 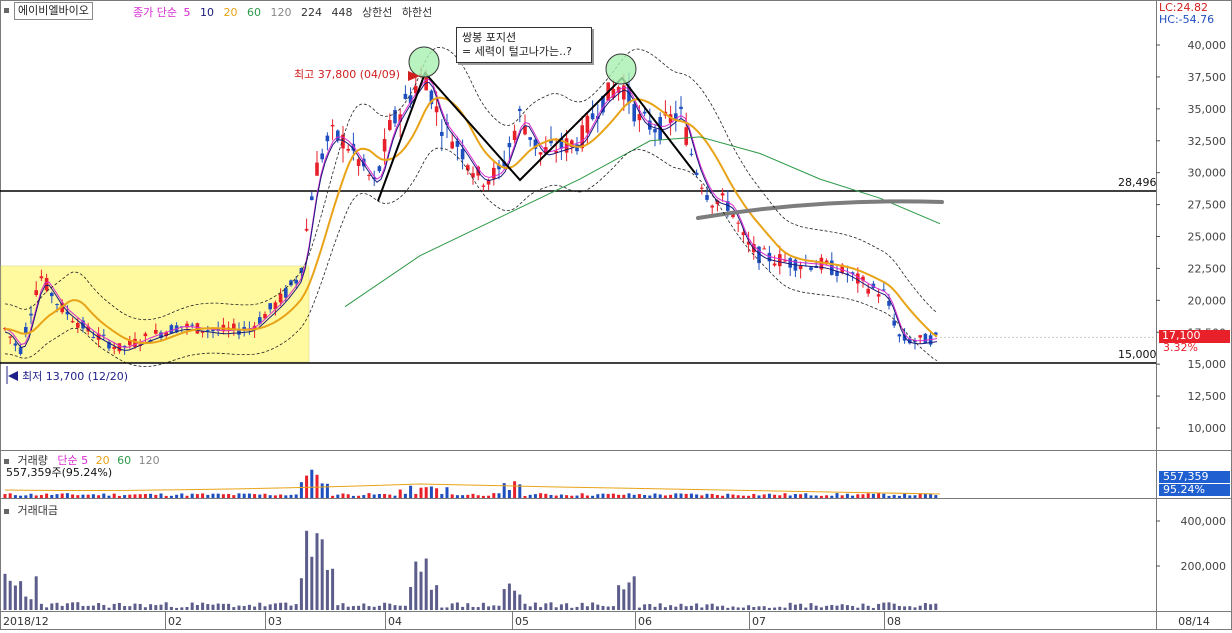 I want to click on ma-period-5: 5, so click(x=187, y=12).